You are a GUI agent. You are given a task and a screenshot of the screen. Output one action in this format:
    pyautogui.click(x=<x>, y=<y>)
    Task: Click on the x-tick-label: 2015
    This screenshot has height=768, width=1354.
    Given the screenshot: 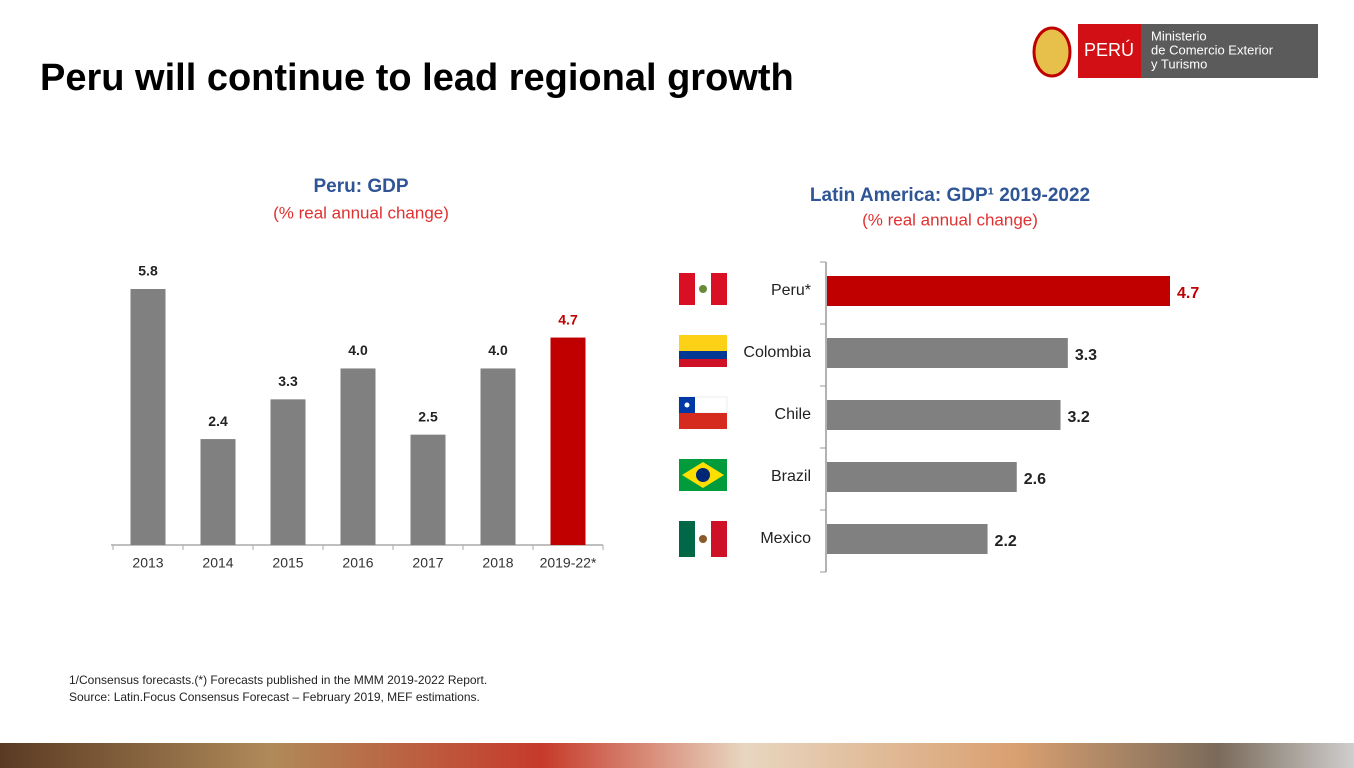 What is the action you would take?
    pyautogui.click(x=287, y=563)
    